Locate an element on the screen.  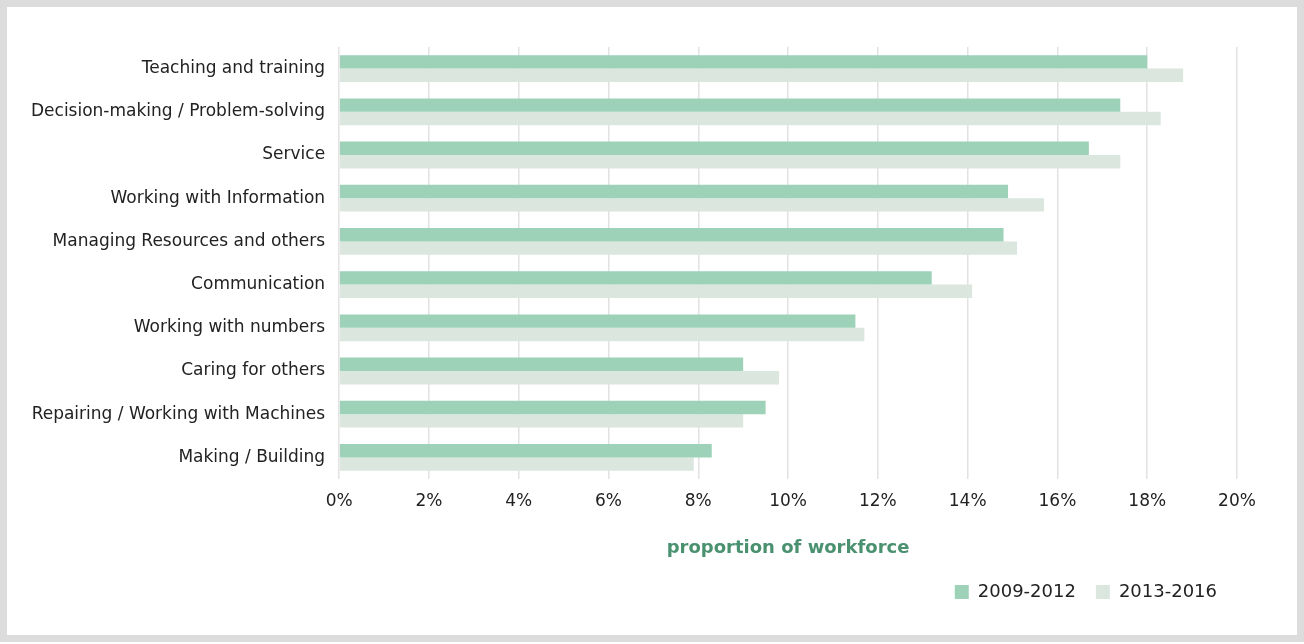
y-tick-label: Repairing / Working with Machines is located at coordinates (178, 412).